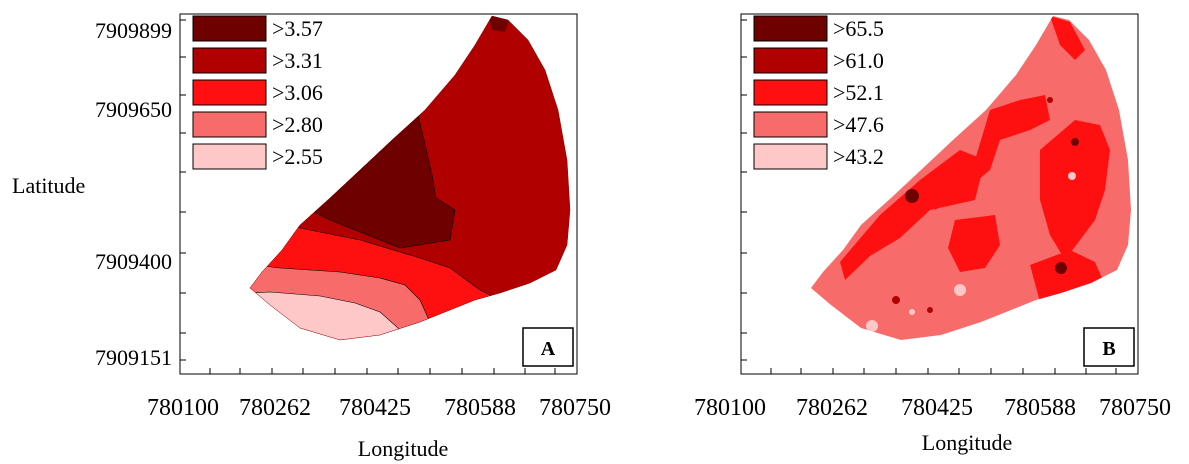 Image resolution: width=1189 pixels, height=464 pixels. I want to click on x-tick-label-a-3: 780425, so click(375, 408).